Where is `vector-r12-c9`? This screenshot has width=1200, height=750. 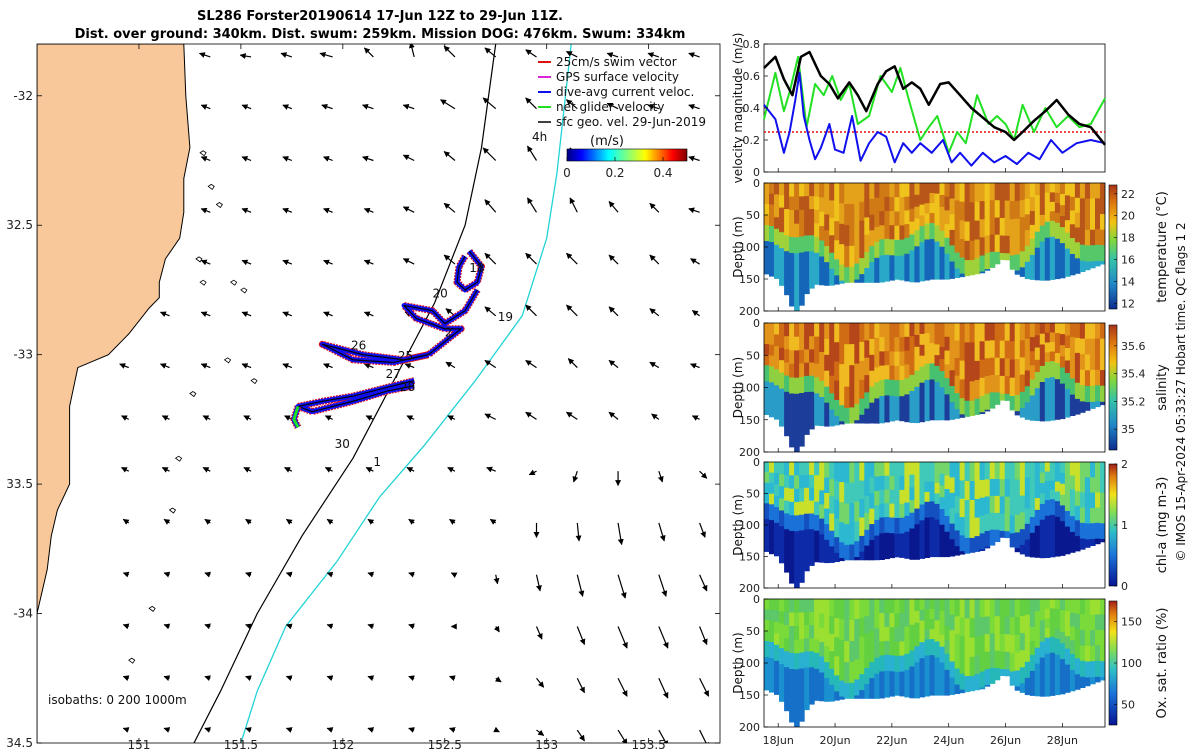
vector-r12-c9 is located at coordinates (498, 679).